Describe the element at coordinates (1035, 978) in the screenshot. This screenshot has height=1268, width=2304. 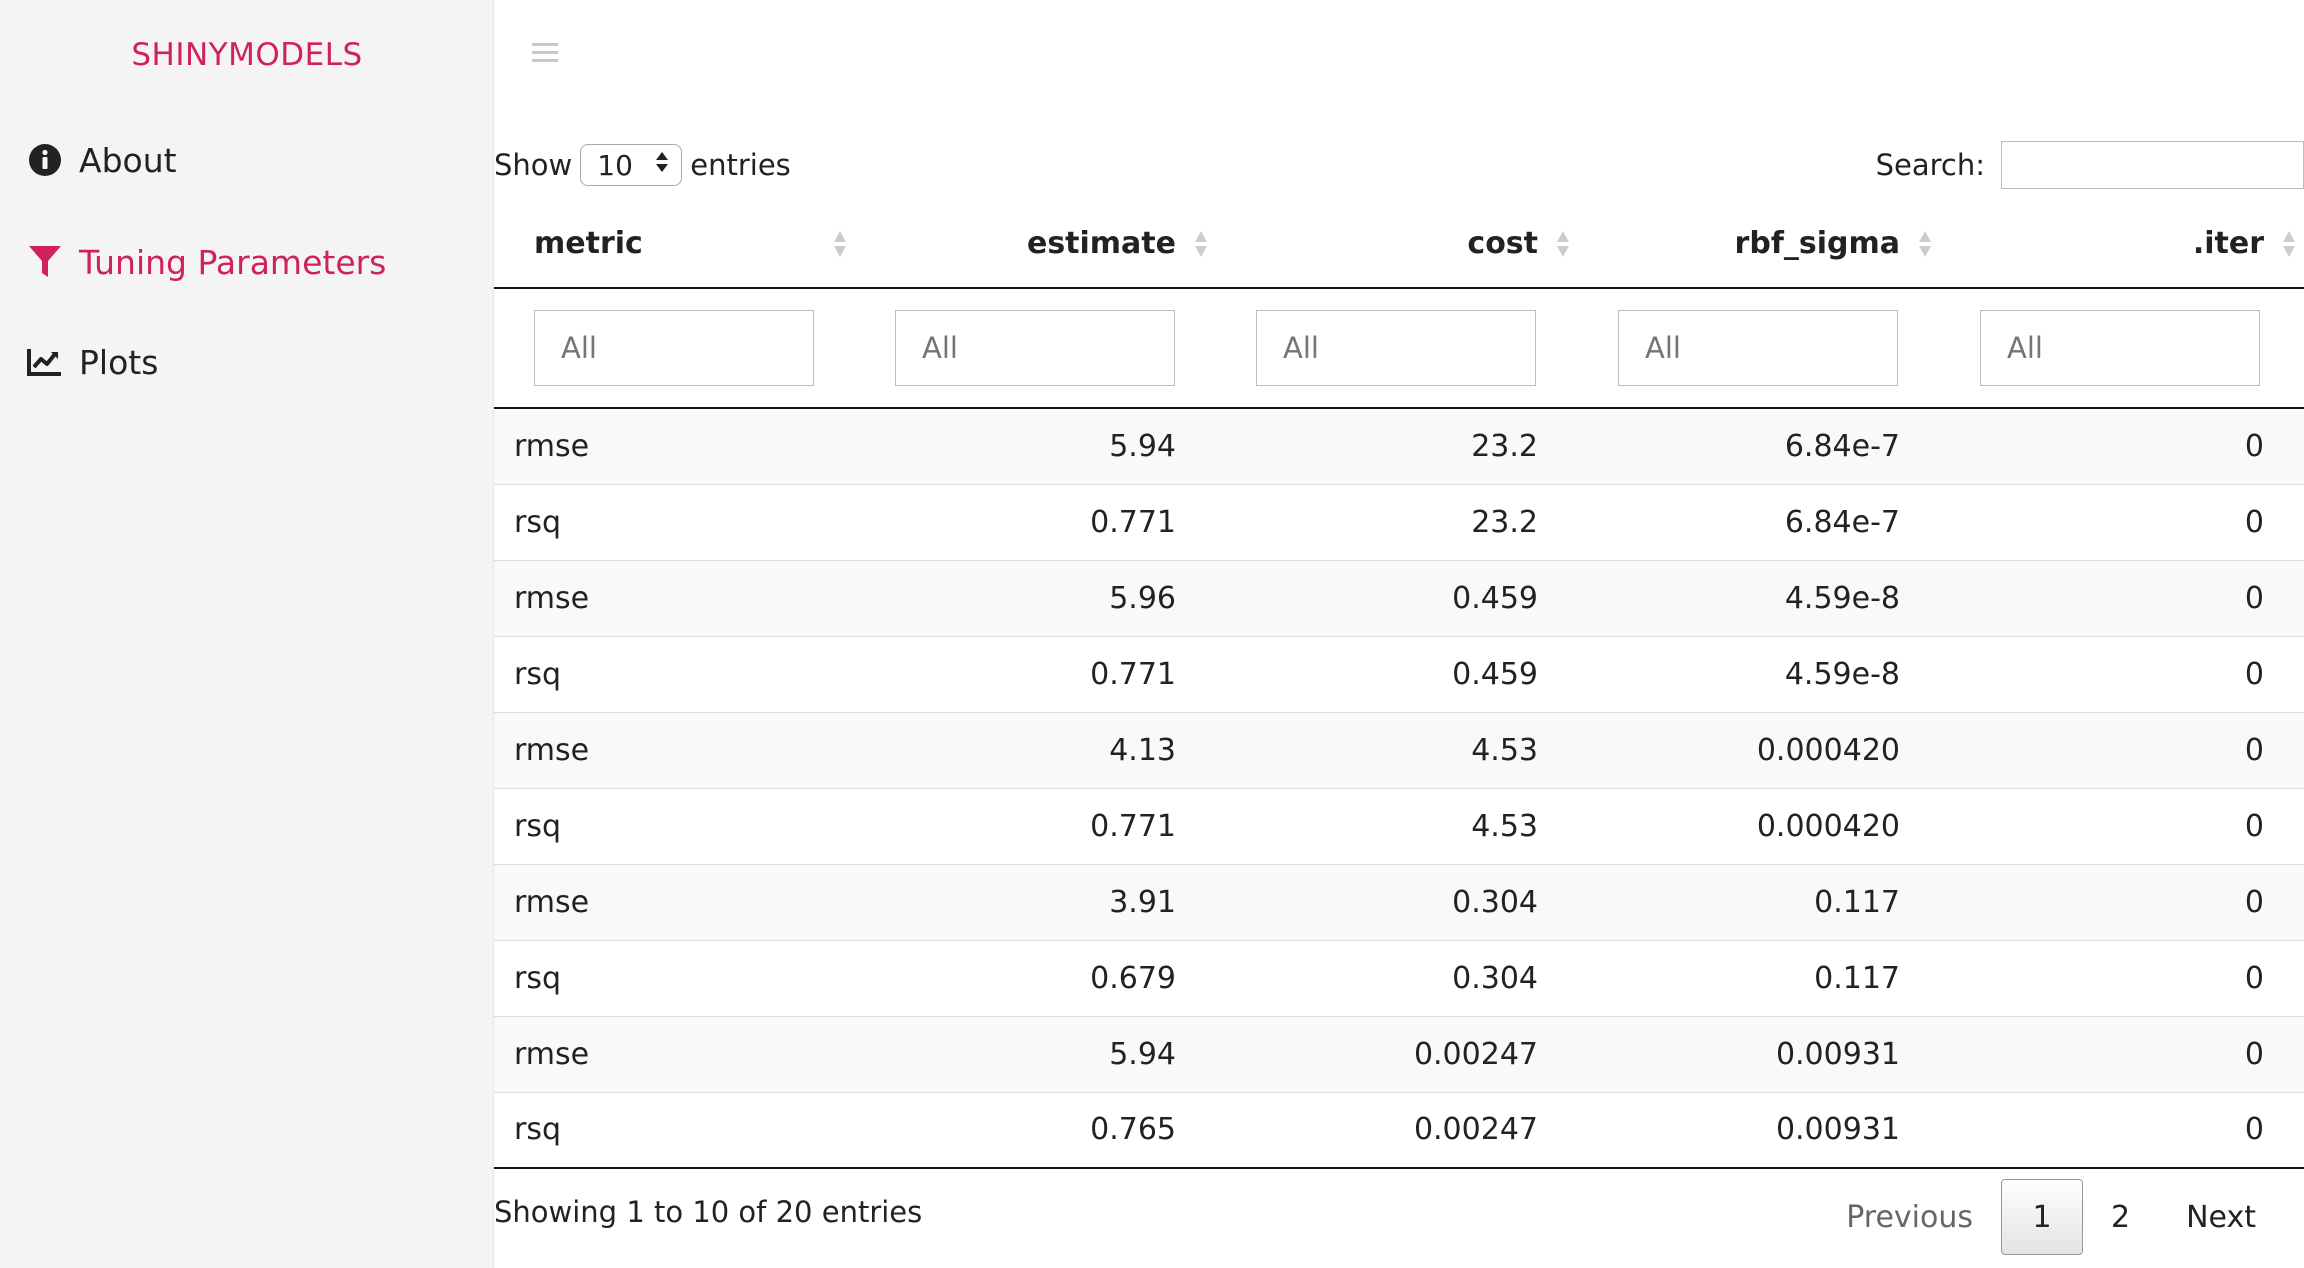
I see `table-cell: 0.679` at that location.